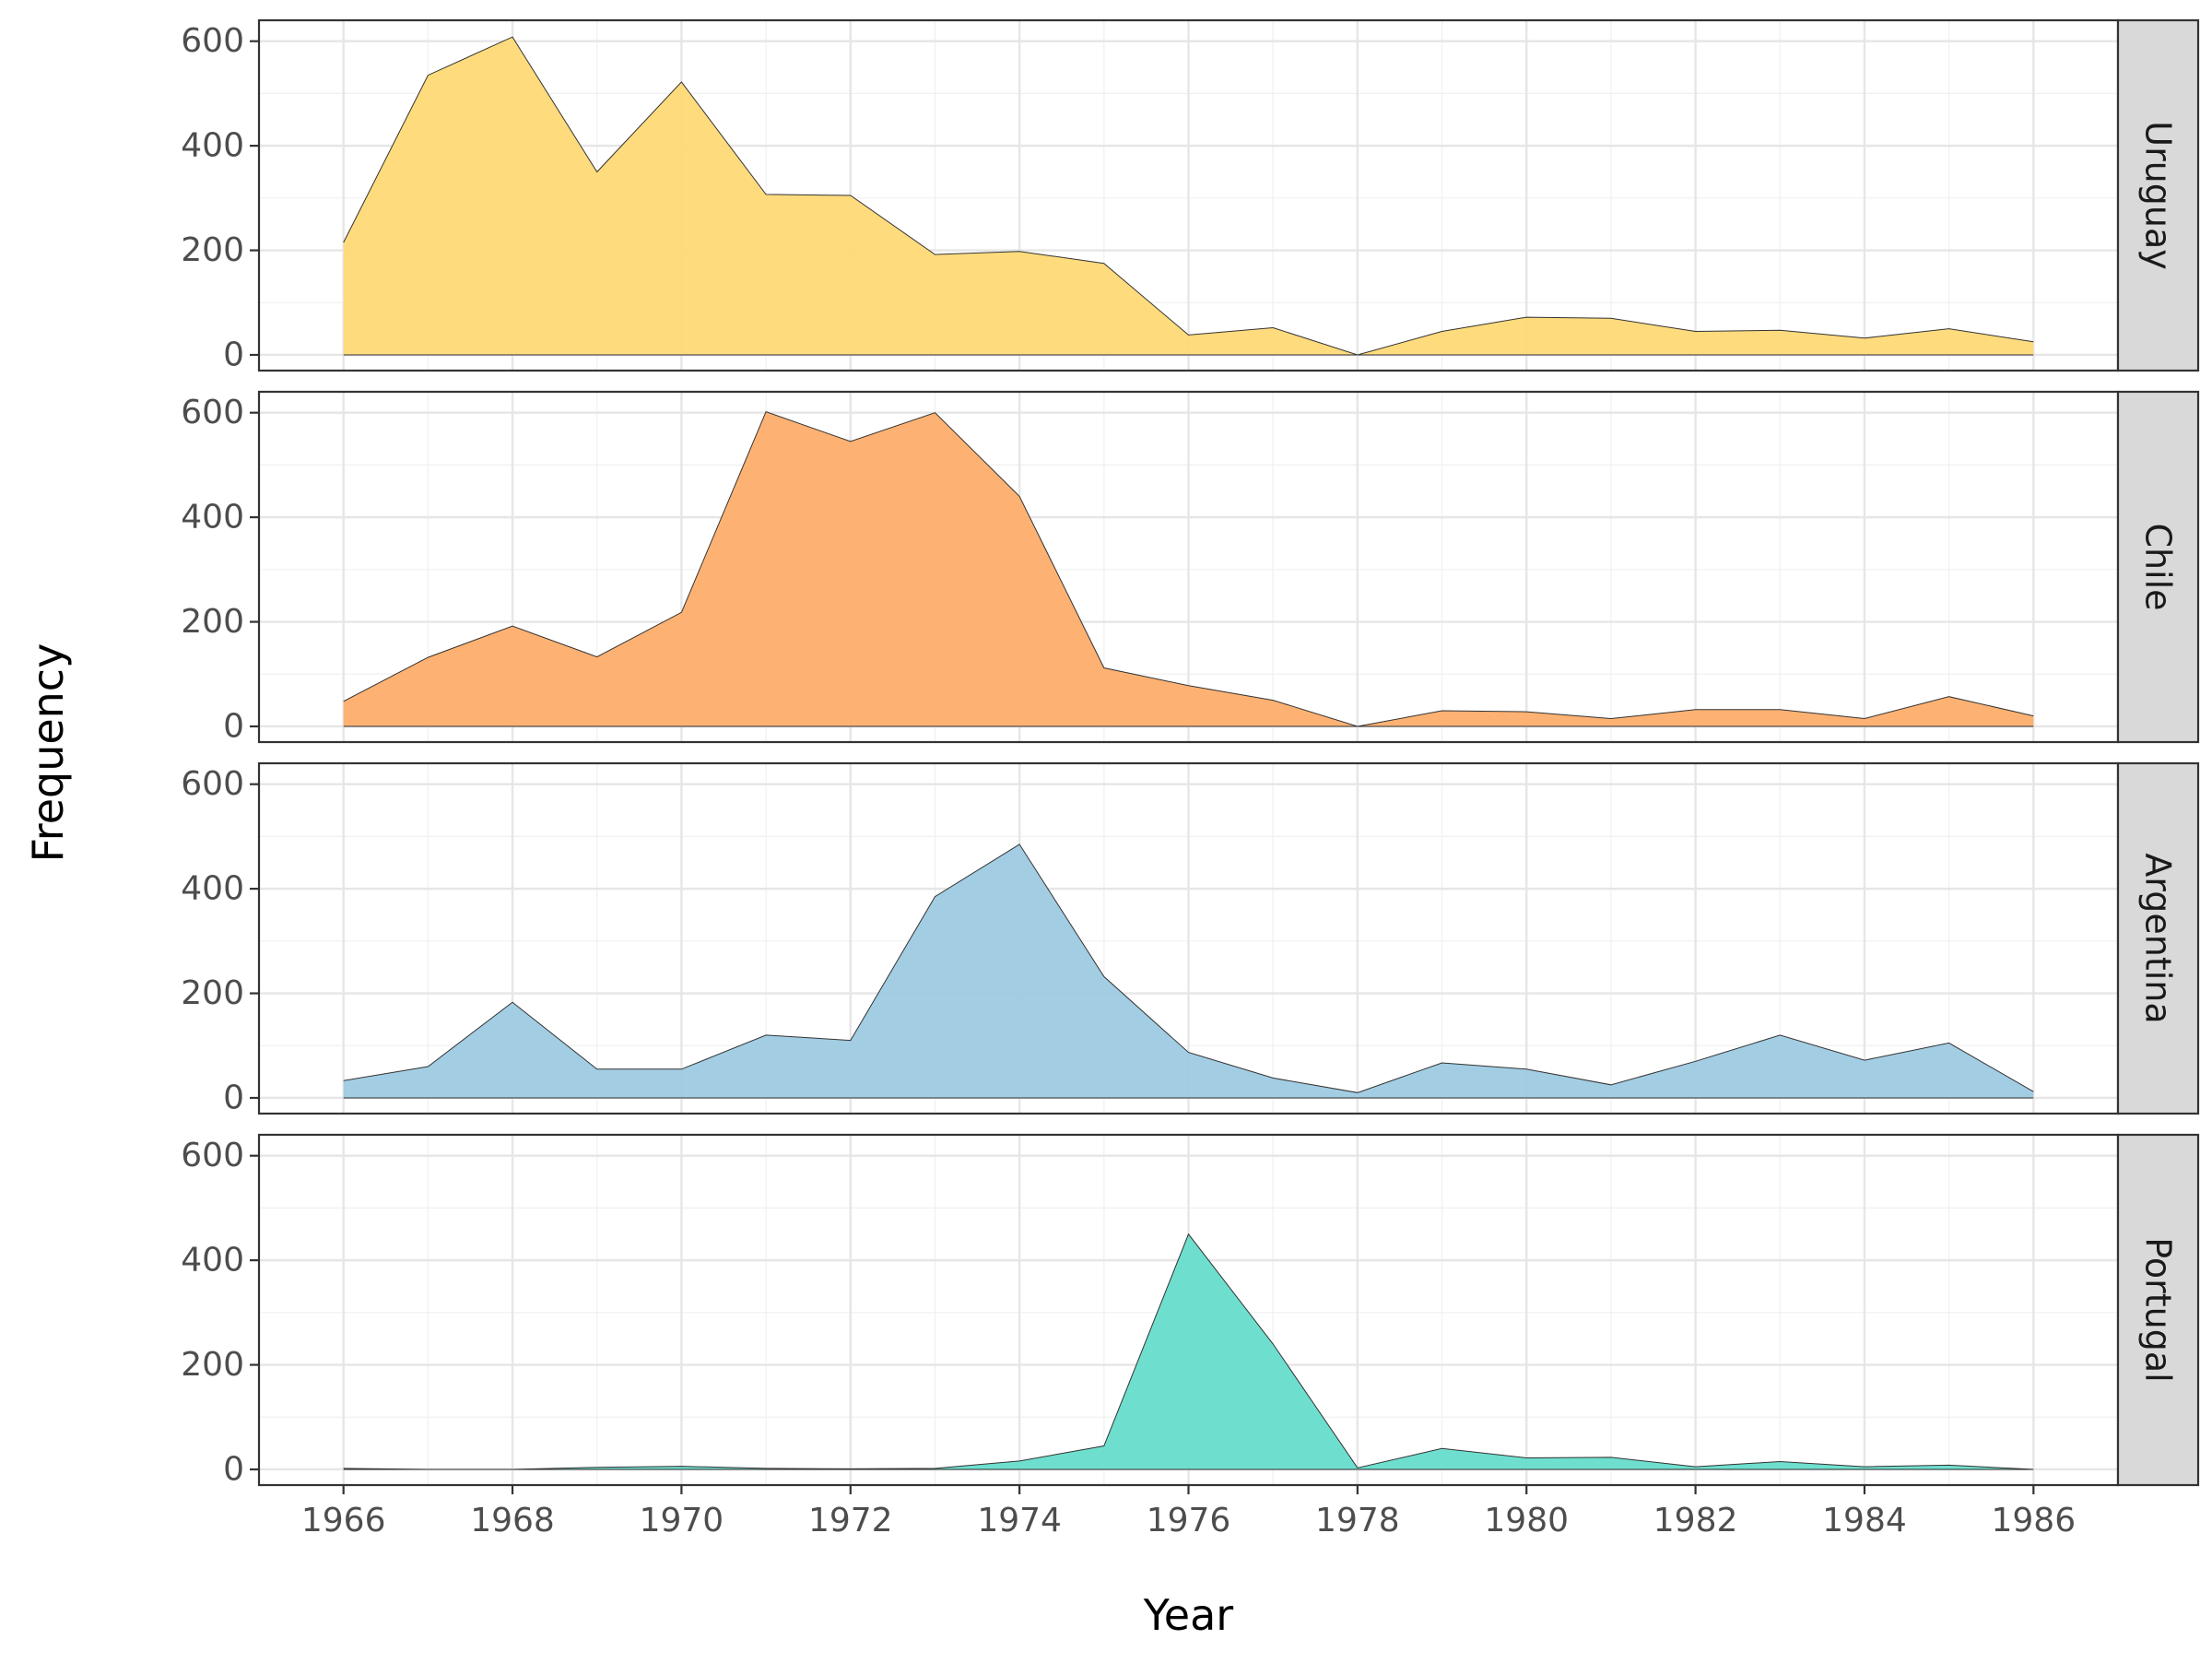  What do you see at coordinates (1695, 1520) in the screenshot?
I see `x-tick-label: 1982` at bounding box center [1695, 1520].